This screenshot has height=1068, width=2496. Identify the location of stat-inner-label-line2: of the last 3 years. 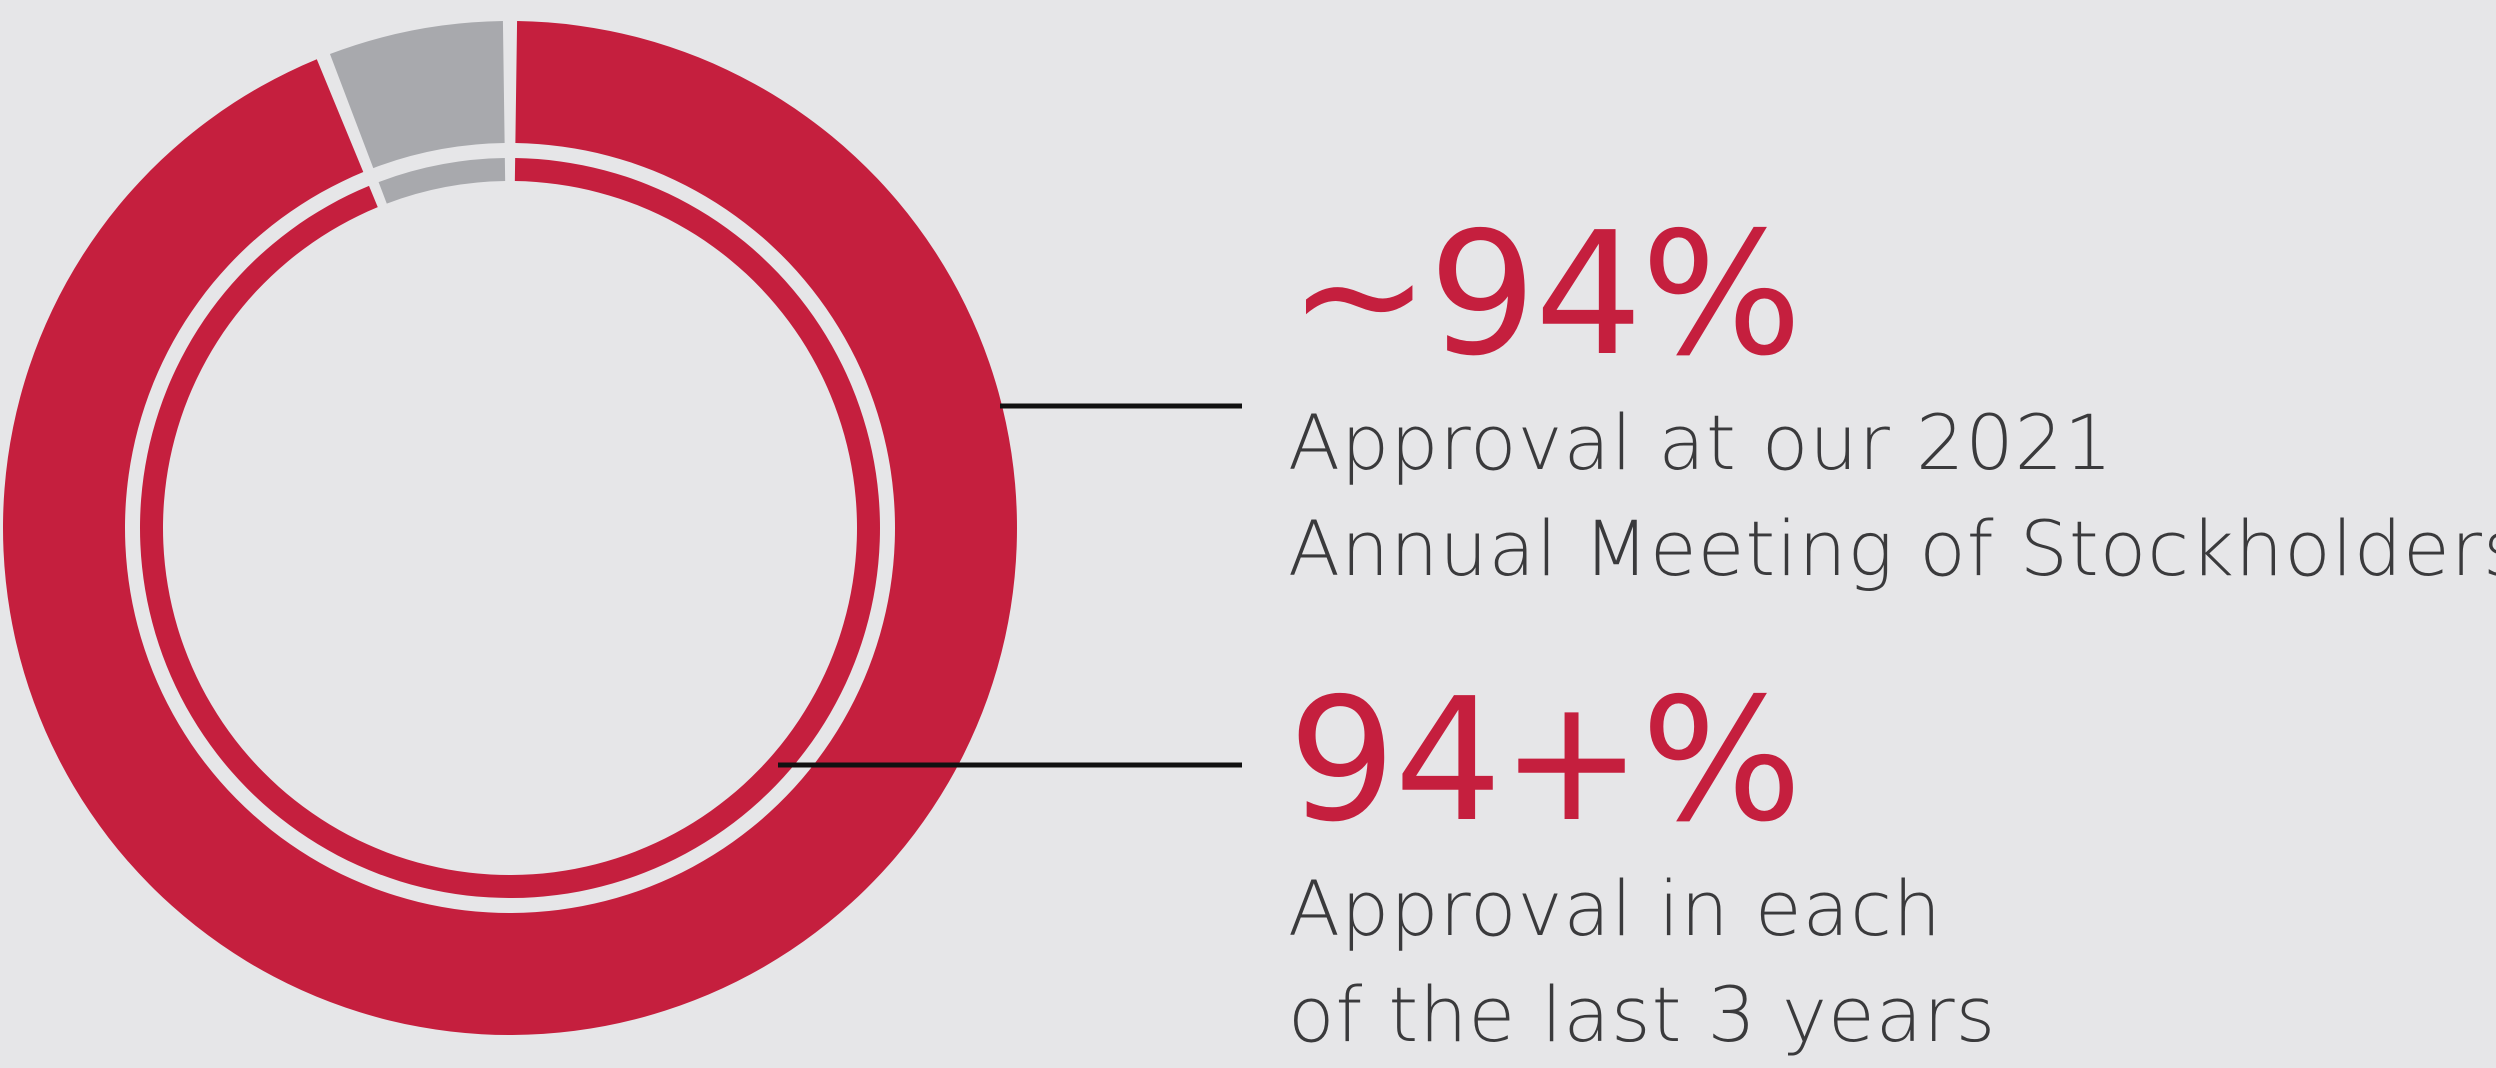
(1642, 1014).